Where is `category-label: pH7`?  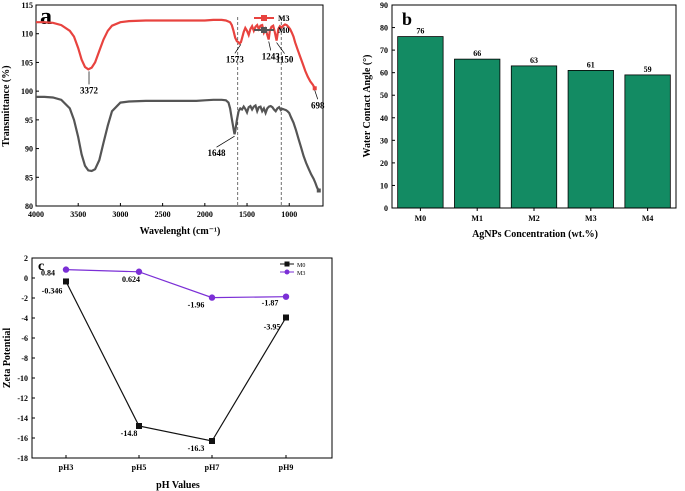 category-label: pH7 is located at coordinates (212, 467).